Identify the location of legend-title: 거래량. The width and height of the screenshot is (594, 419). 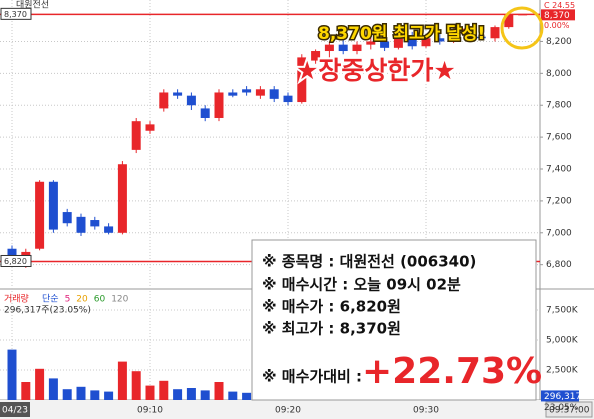
(16, 299).